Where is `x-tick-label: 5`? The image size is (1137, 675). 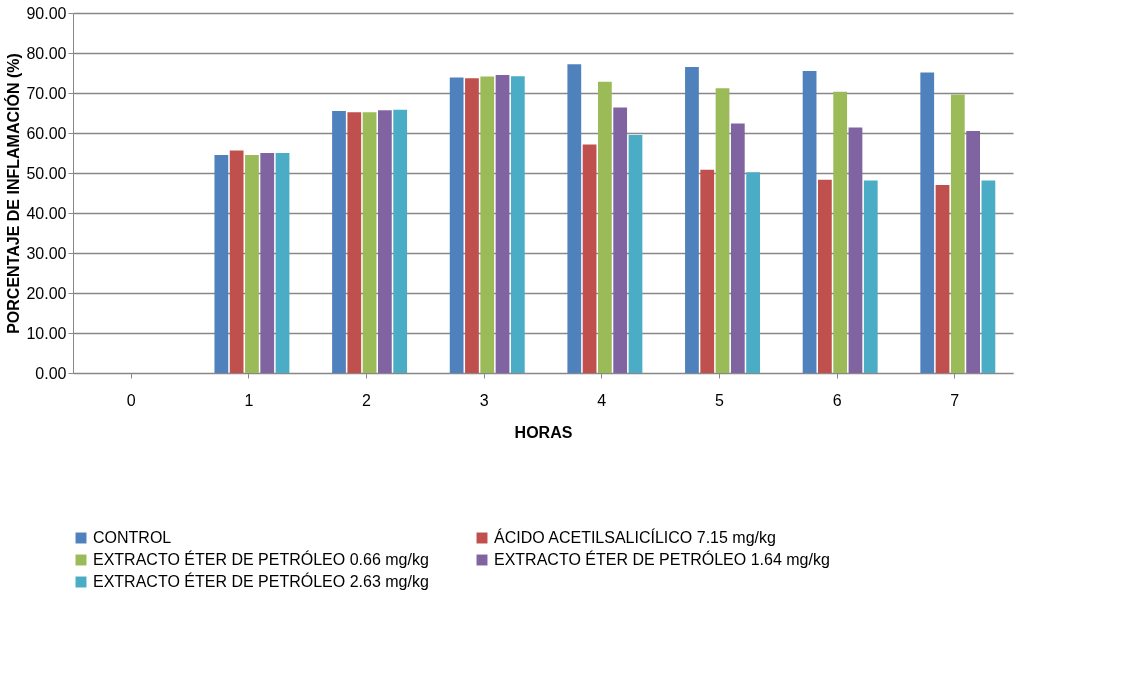 x-tick-label: 5 is located at coordinates (720, 400).